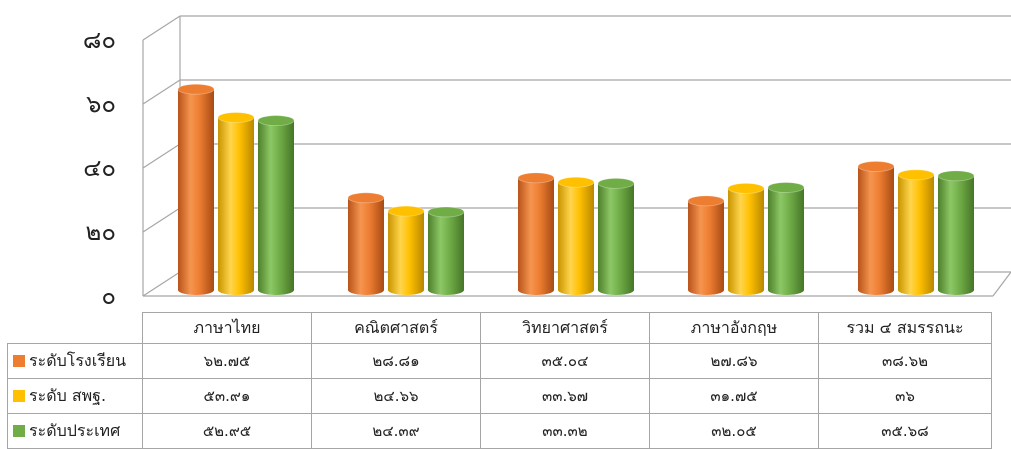  I want to click on floor-right-edge, so click(1001, 284).